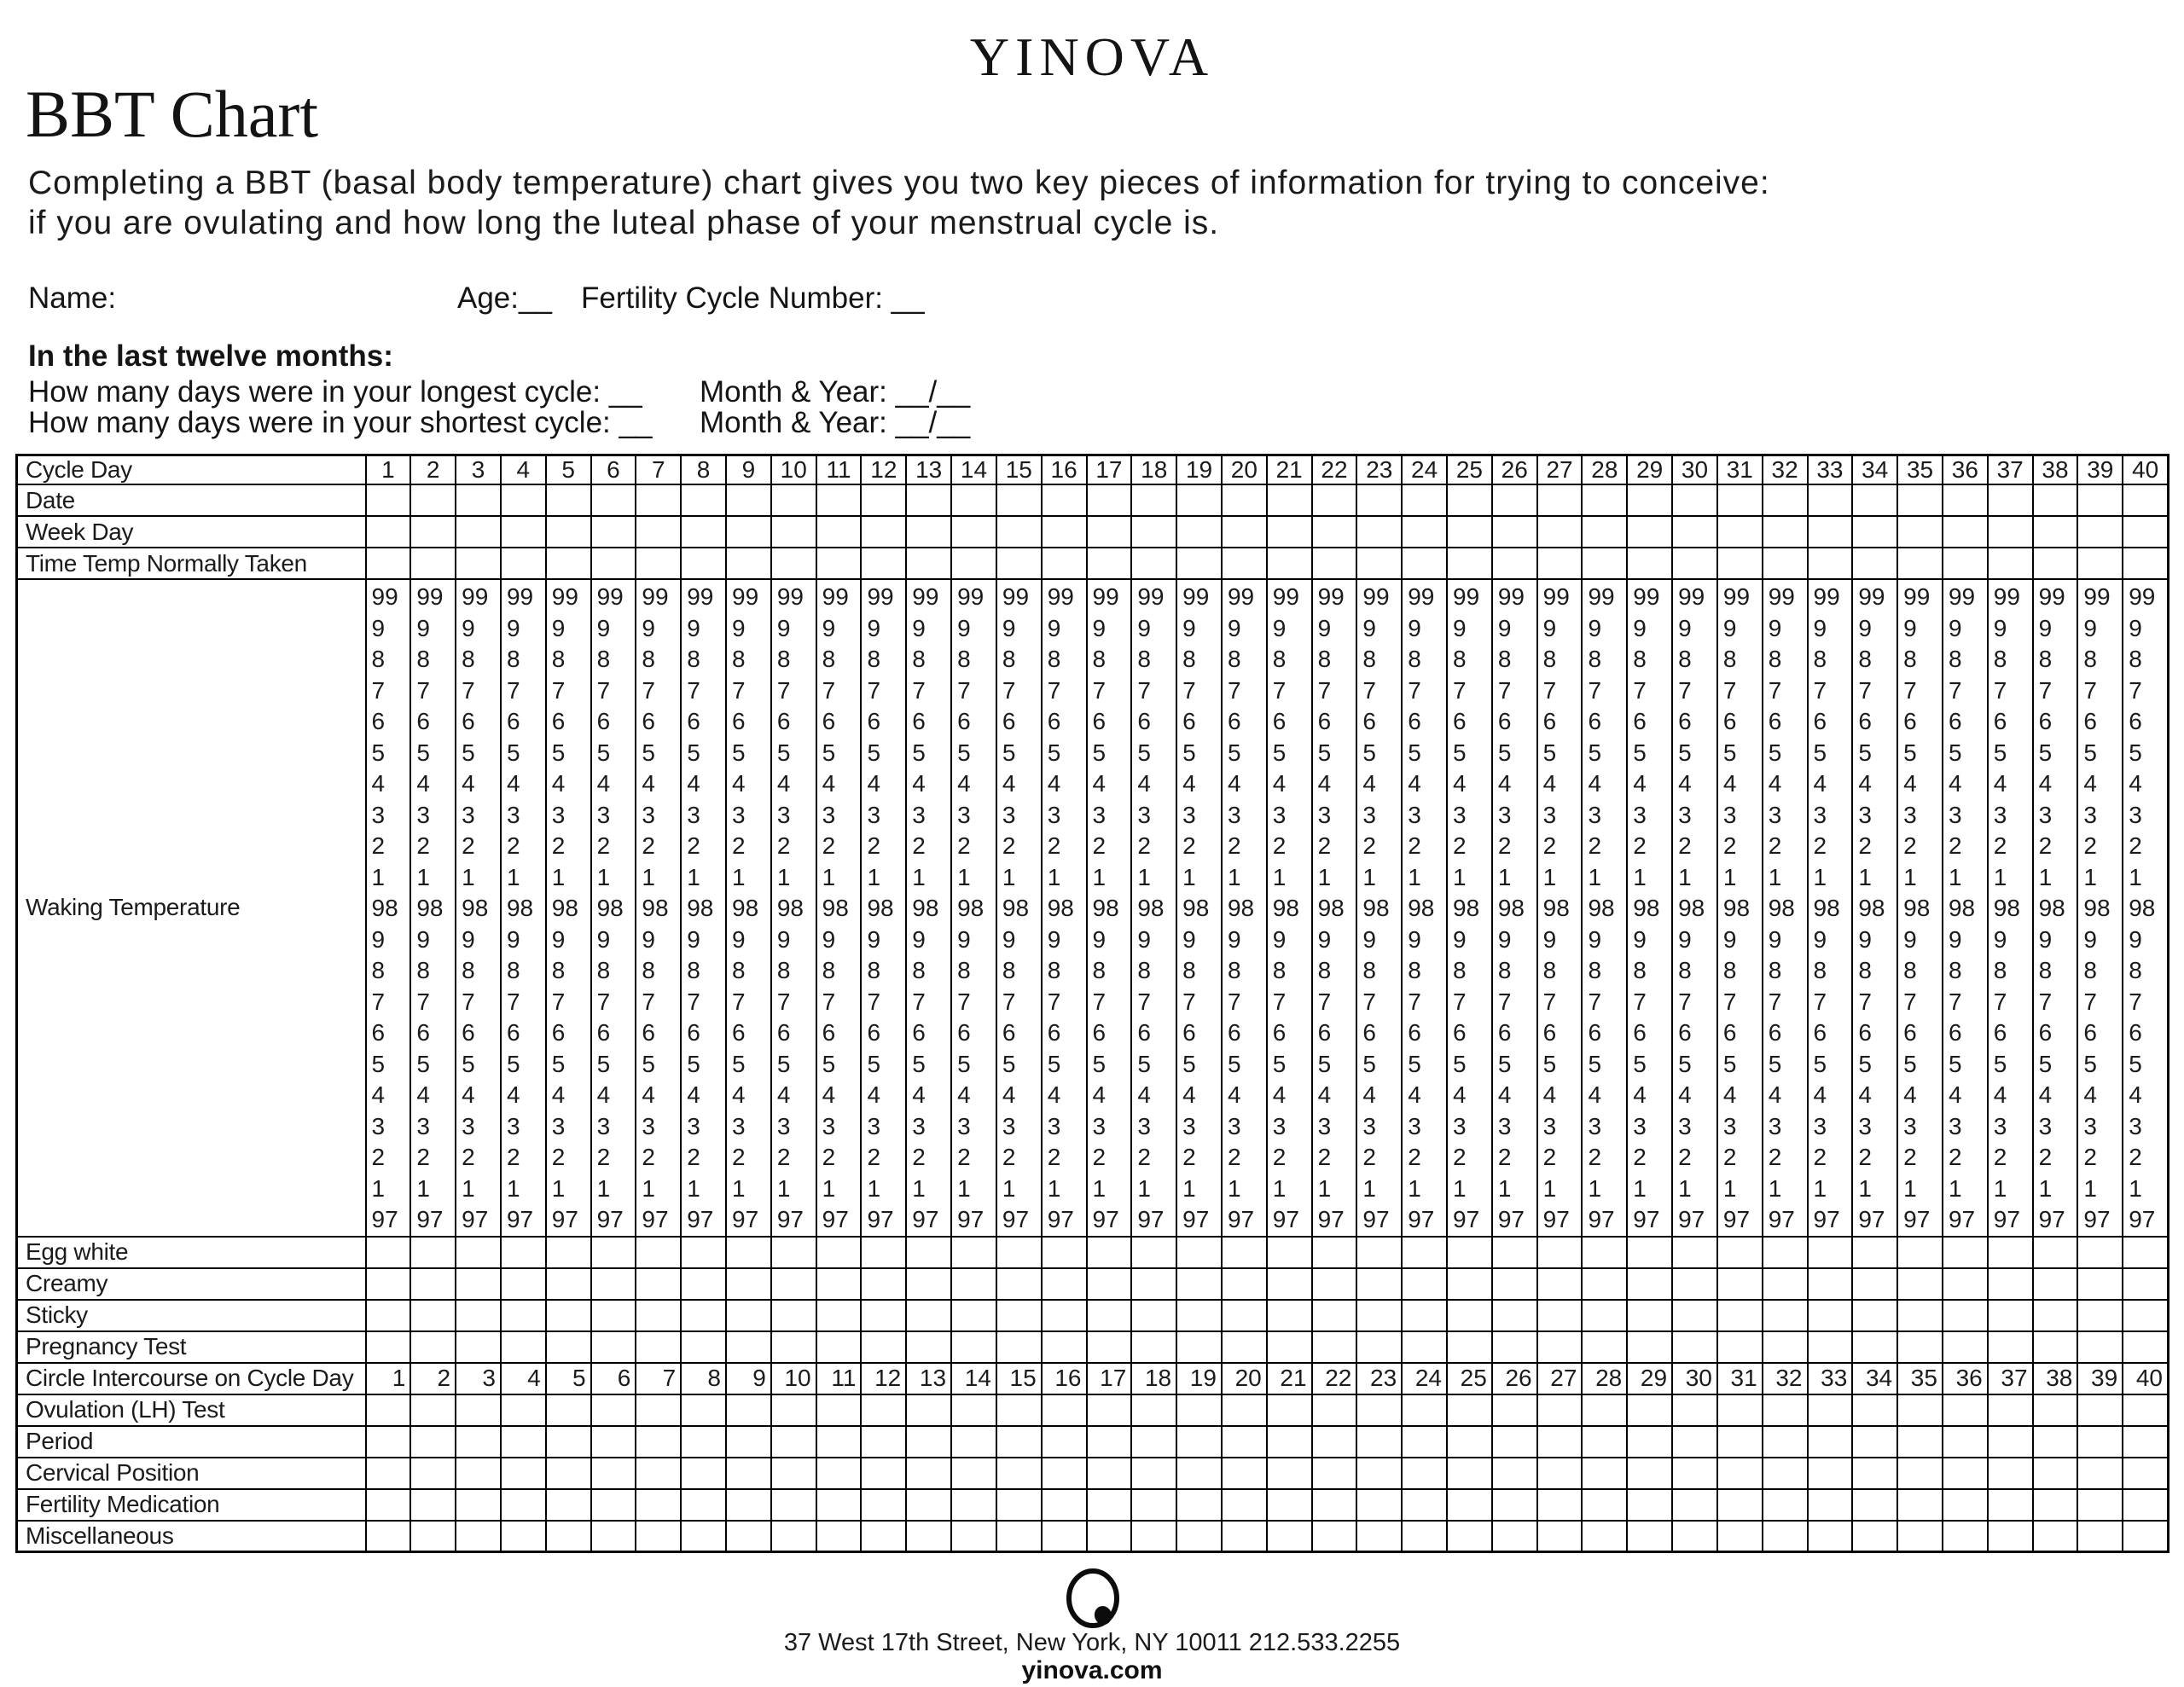  Describe the element at coordinates (1093, 1598) in the screenshot. I see `yinova-circle-dot-logo` at that location.